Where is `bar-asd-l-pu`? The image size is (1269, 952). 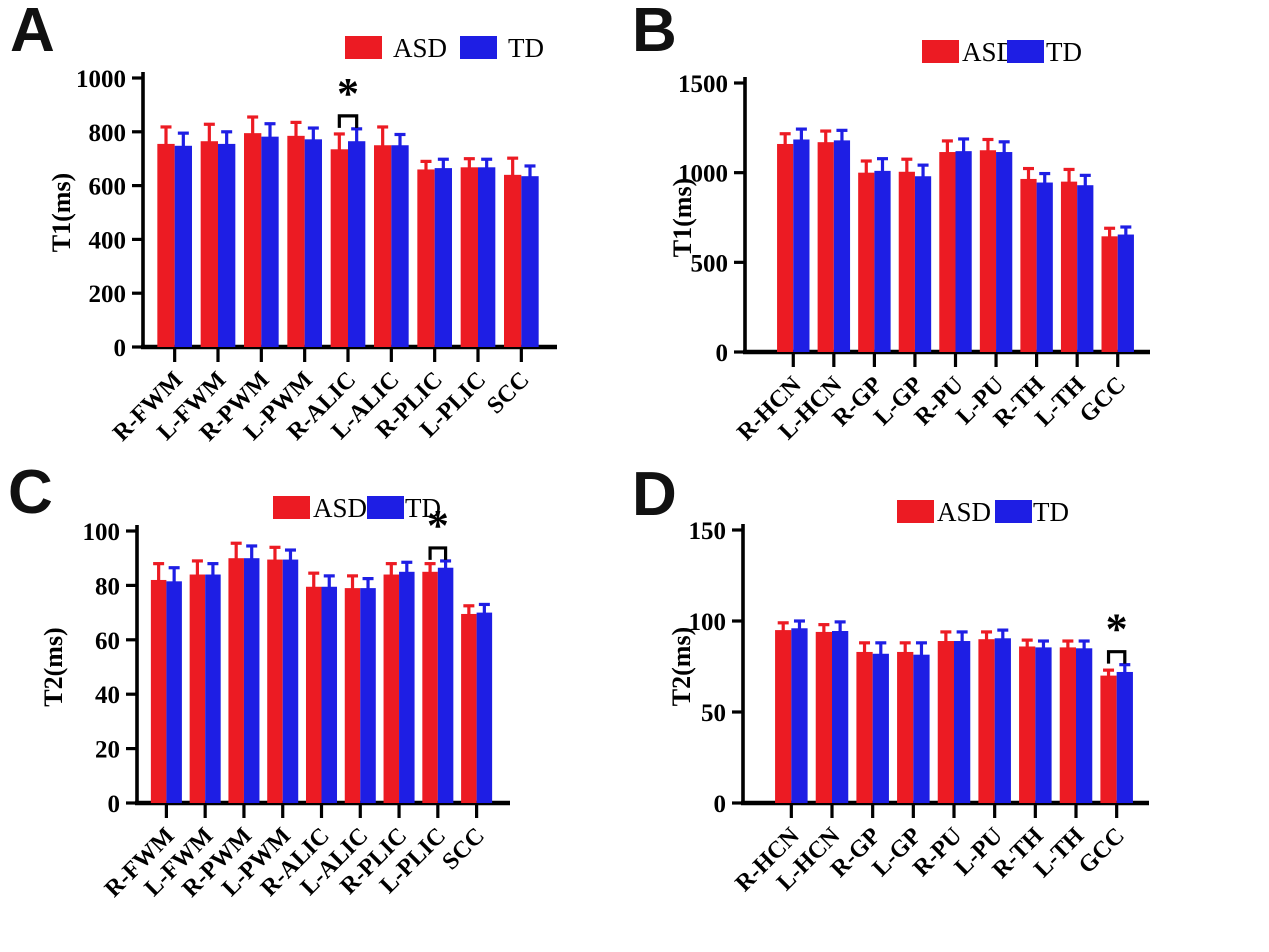
bar-asd-l-pu is located at coordinates (988, 251).